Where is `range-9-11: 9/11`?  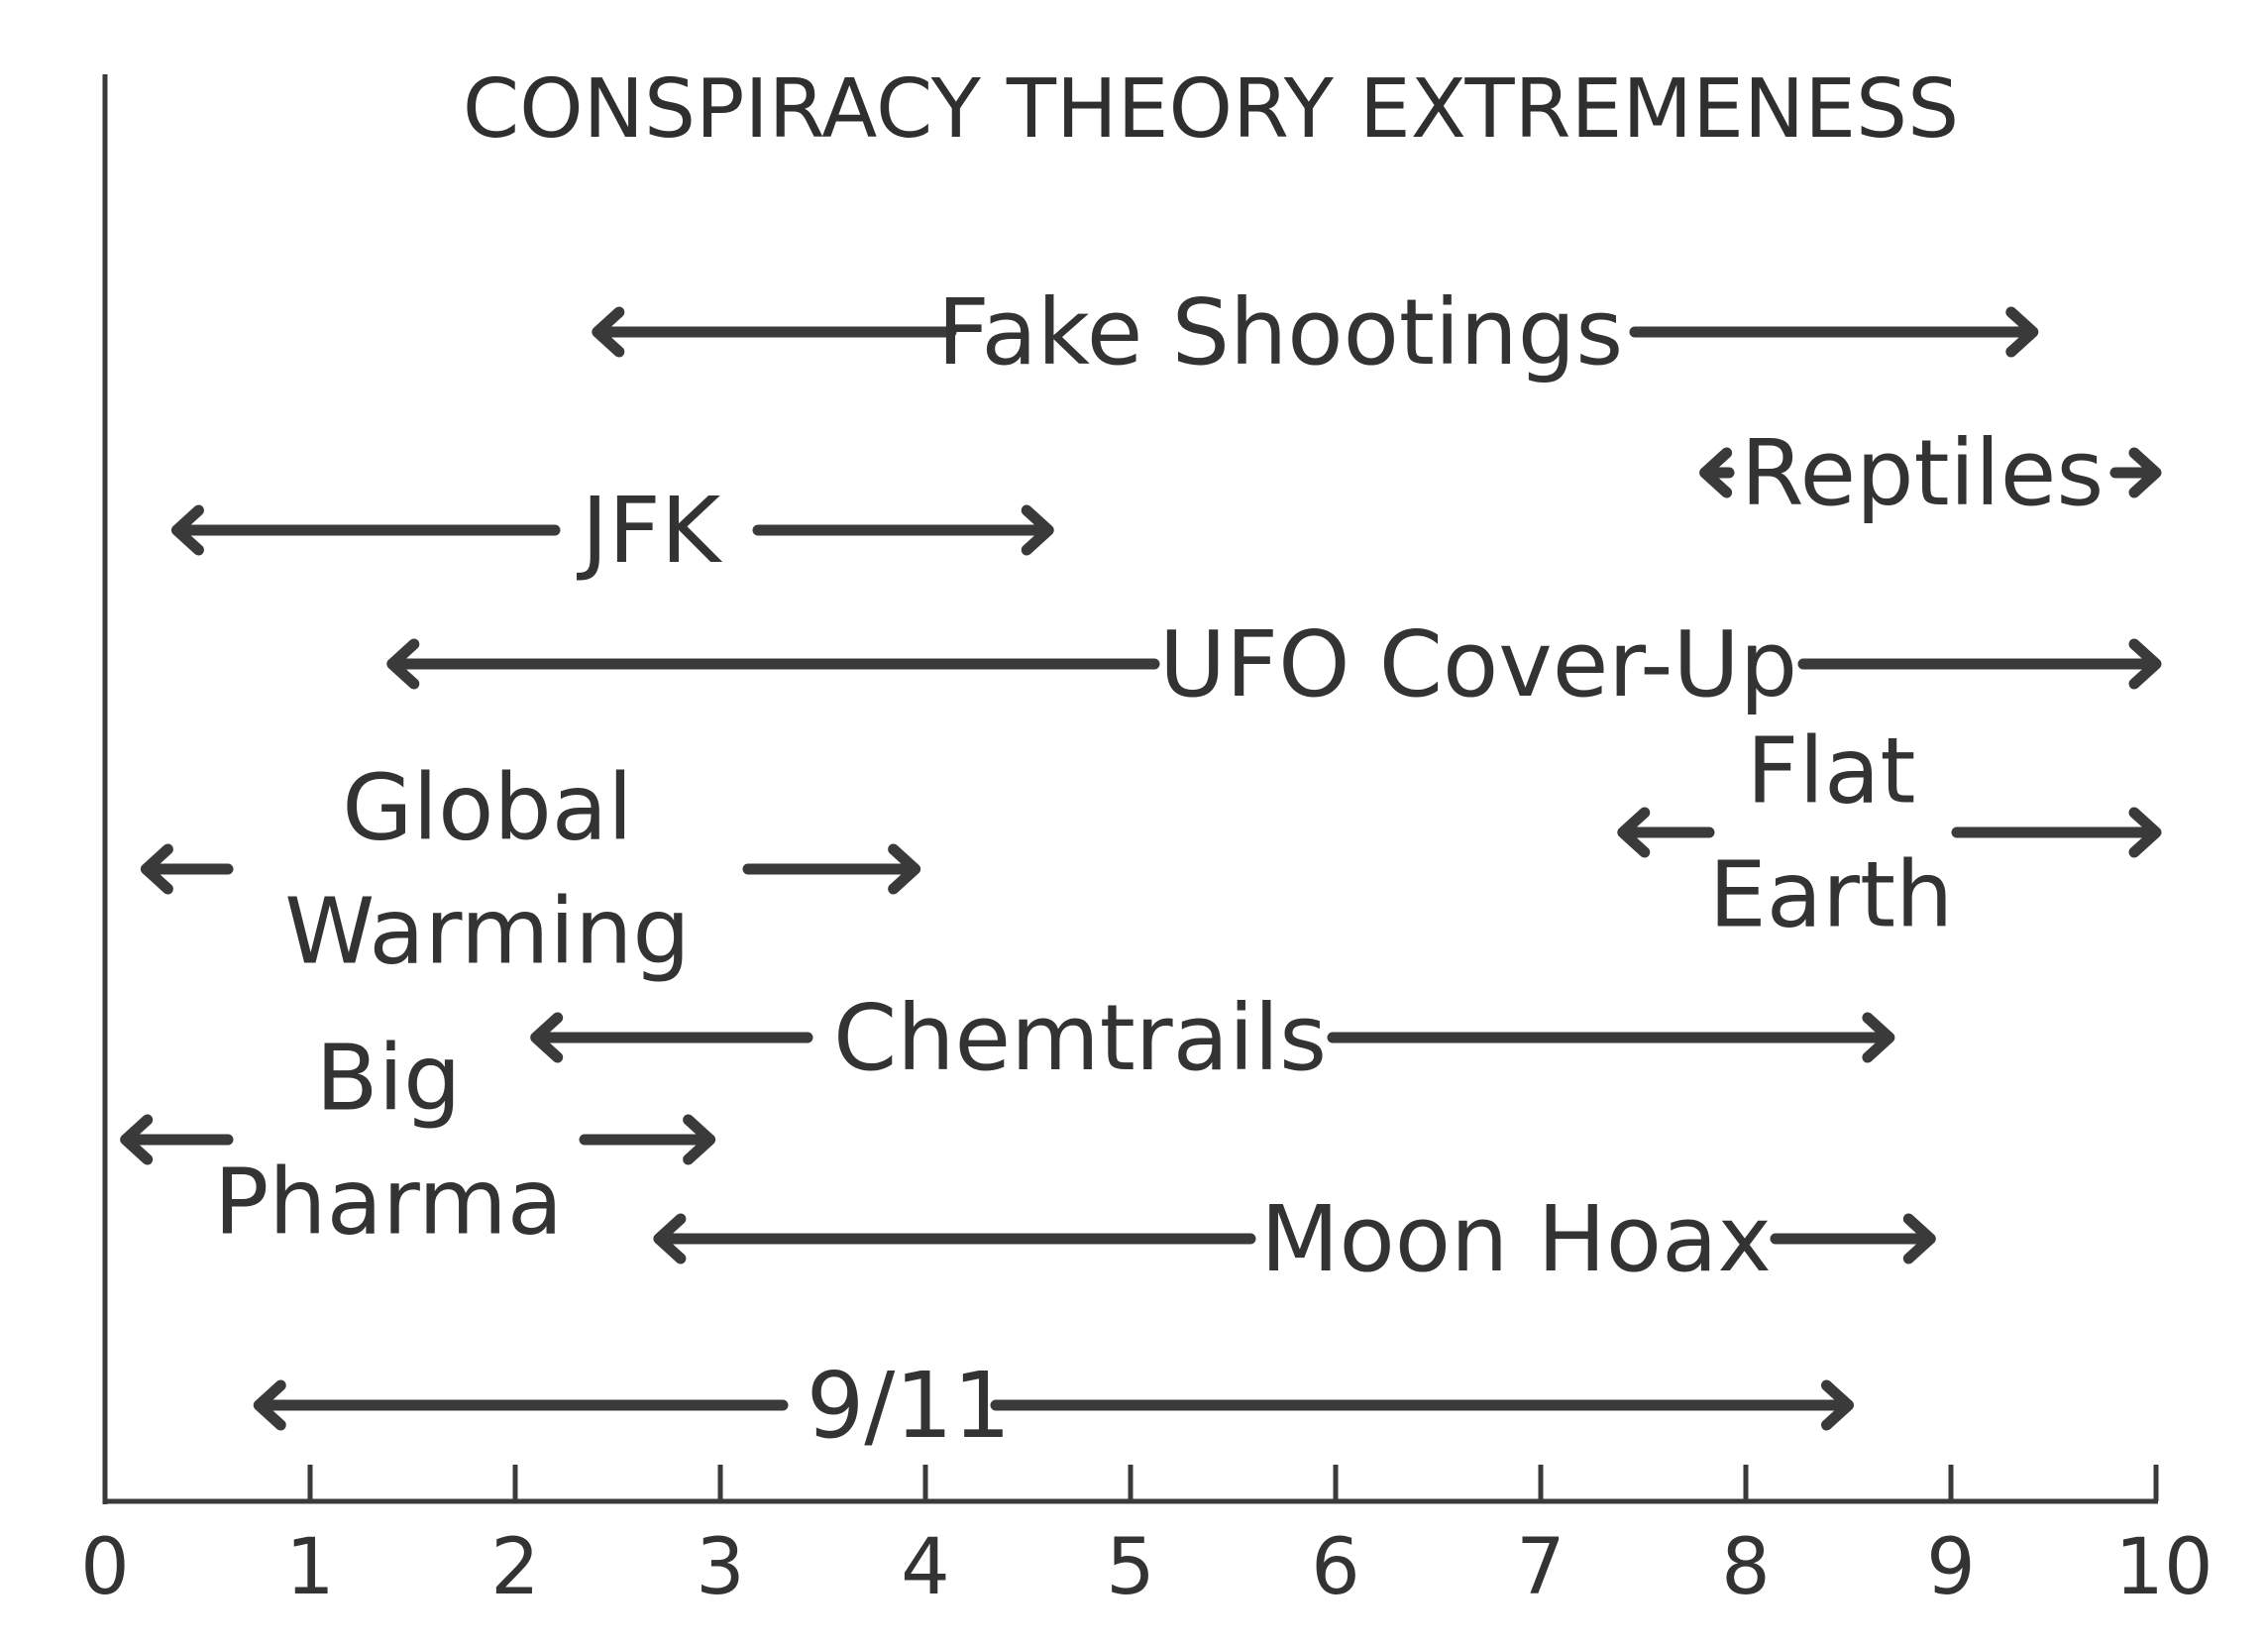
range-9-11: 9/11 is located at coordinates (1053, 1406).